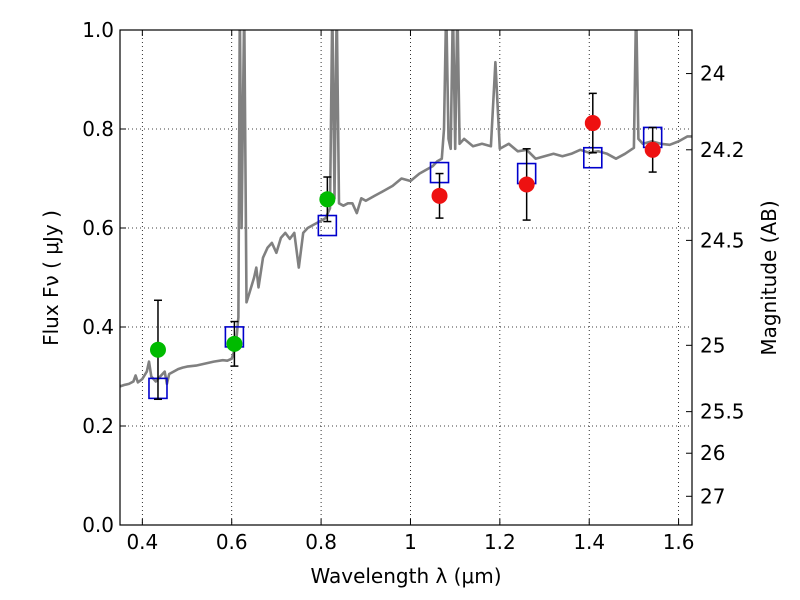  Describe the element at coordinates (722, 412) in the screenshot. I see `y2-tick-label: 25.5` at that location.